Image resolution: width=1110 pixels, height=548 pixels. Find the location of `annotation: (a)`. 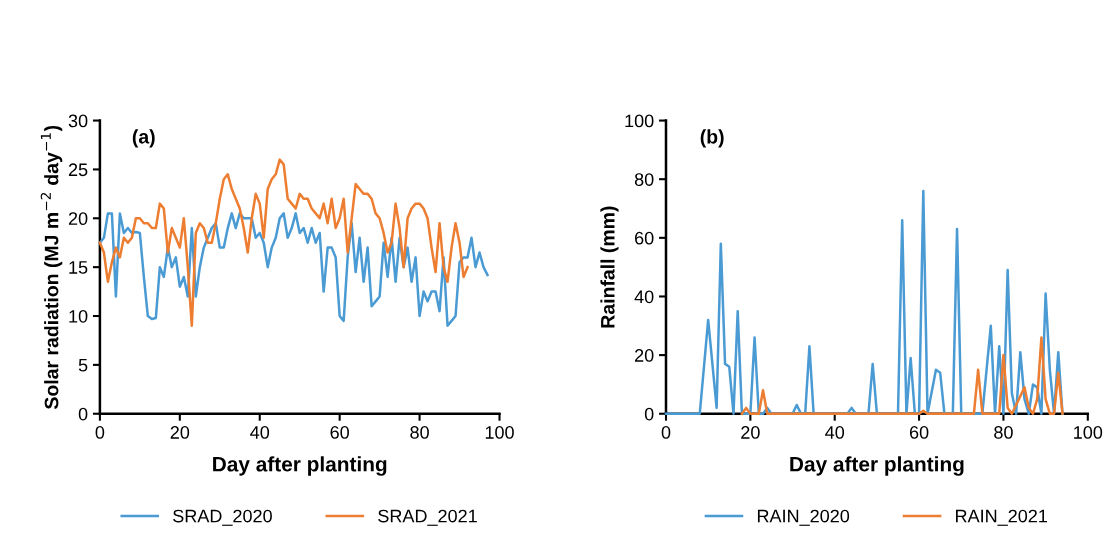

annotation: (a) is located at coordinates (143, 138).